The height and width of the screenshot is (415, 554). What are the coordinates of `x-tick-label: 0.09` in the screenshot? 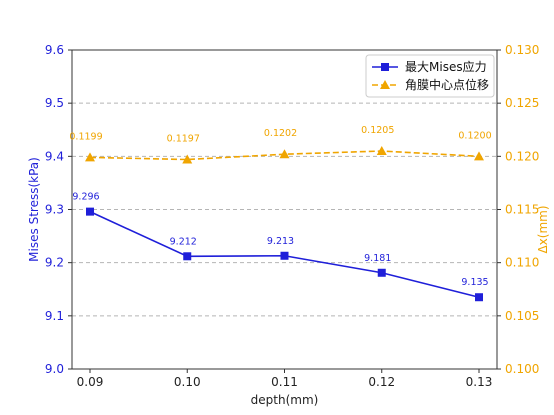 It's located at (90, 382).